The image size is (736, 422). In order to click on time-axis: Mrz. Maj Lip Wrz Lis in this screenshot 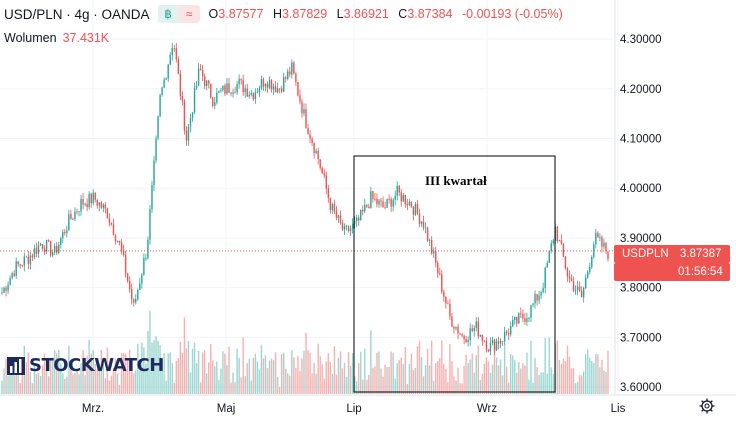, I will do `click(354, 409)`.